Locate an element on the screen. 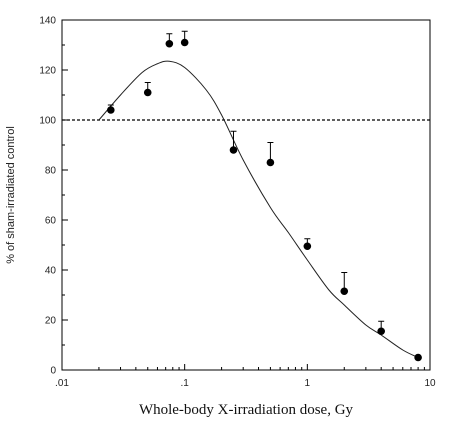 This screenshot has height=428, width=450. x-tick-label: .1 is located at coordinates (184, 383).